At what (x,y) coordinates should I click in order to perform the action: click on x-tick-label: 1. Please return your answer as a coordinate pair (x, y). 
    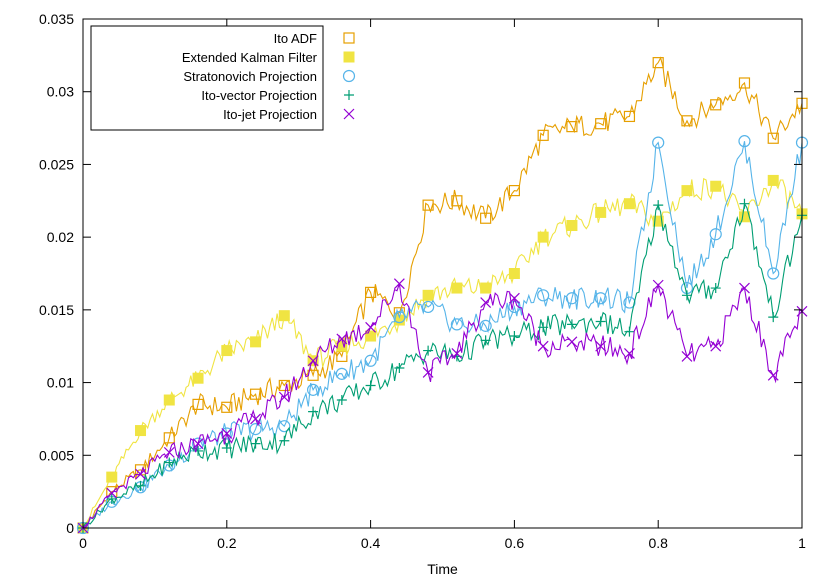
    Looking at the image, I should click on (802, 543).